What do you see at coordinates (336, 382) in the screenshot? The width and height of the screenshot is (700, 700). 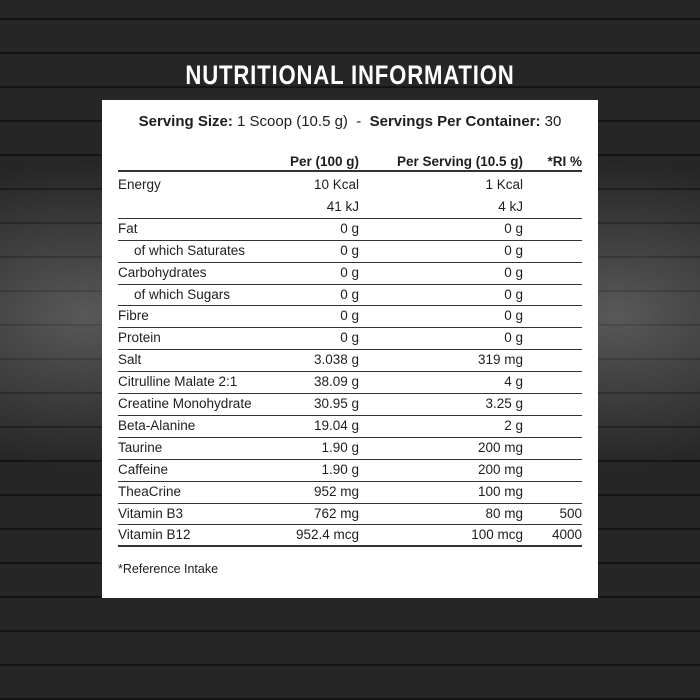 I see `per-100g: 38.09 g` at bounding box center [336, 382].